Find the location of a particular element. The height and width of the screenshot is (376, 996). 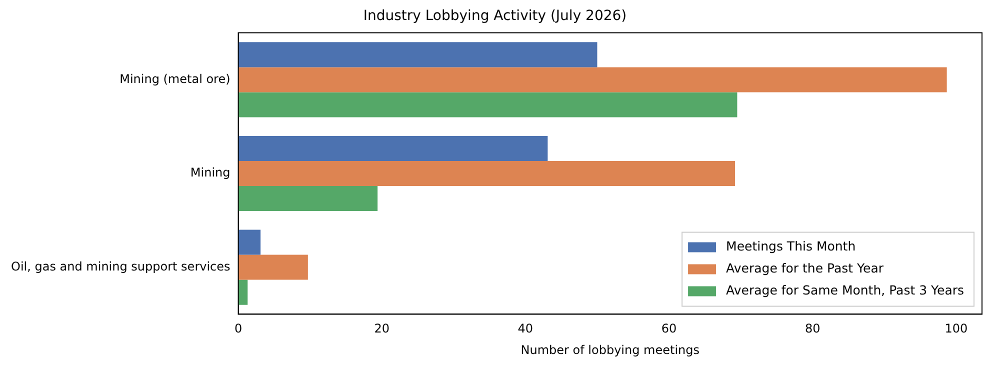

y-tick-label: Mining is located at coordinates (210, 173).